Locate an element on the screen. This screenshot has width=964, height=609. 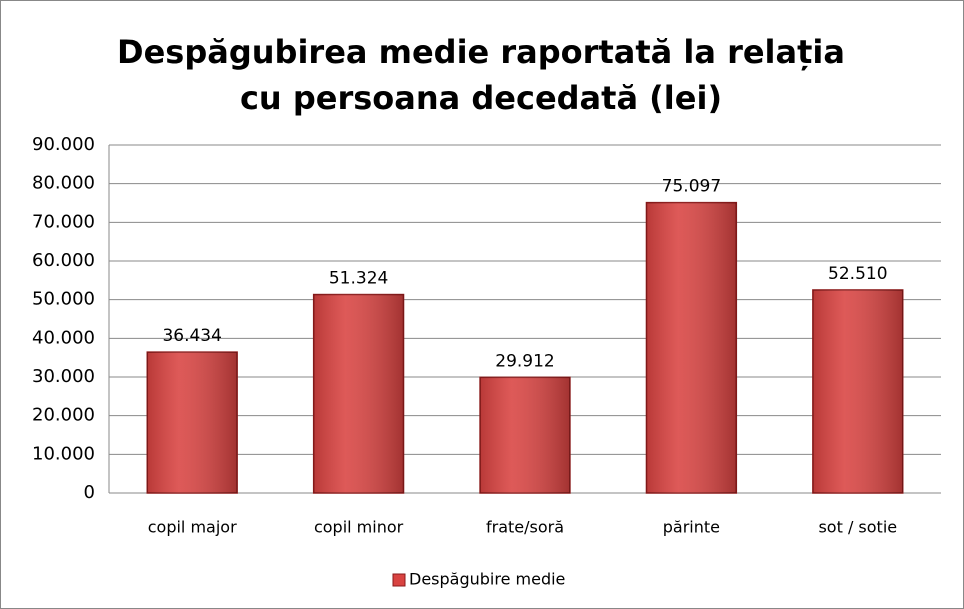
x-tick-label: copil minor is located at coordinates (359, 527).